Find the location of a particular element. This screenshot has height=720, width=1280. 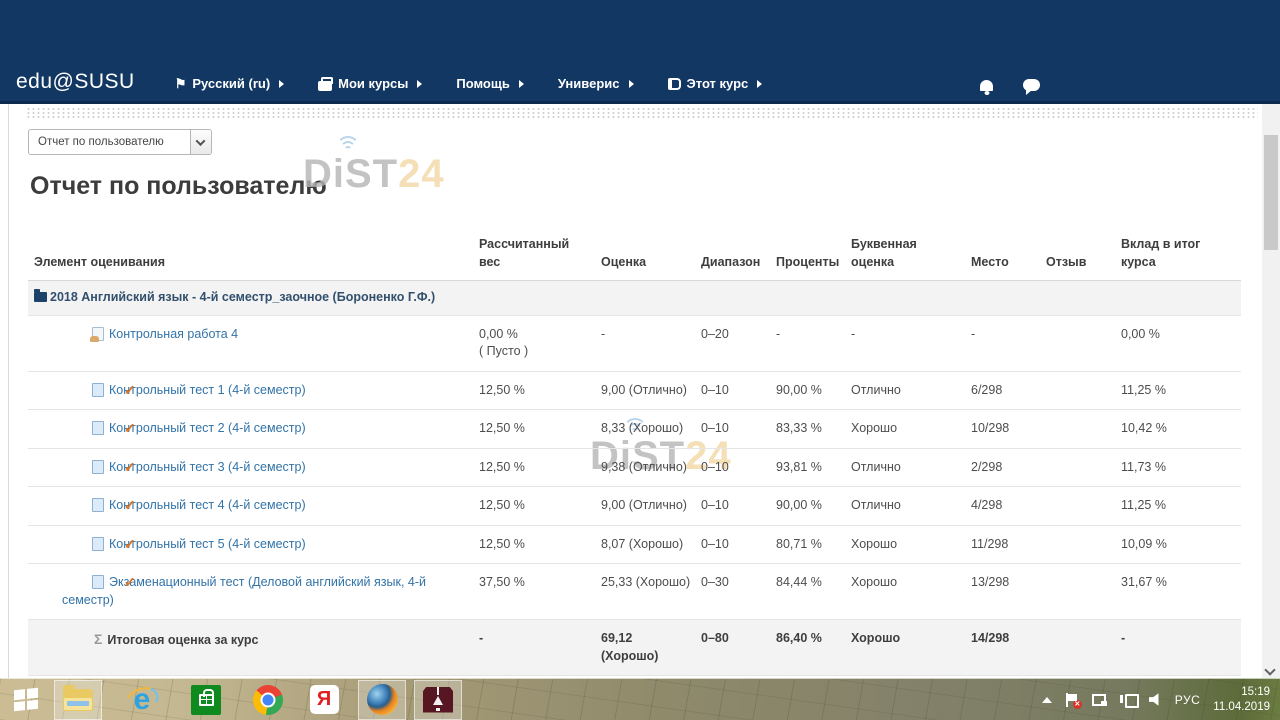

cell-contribution: 0,00 % is located at coordinates (1181, 343).